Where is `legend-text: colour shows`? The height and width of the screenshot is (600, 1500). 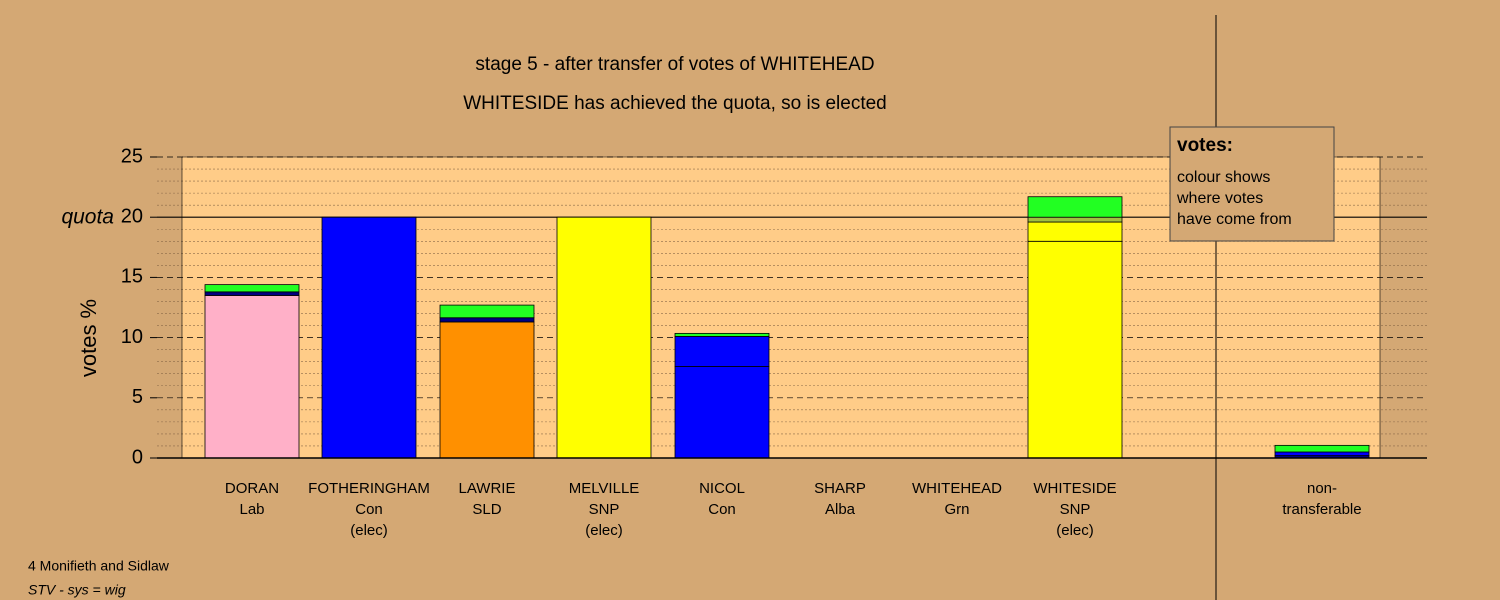 legend-text: colour shows is located at coordinates (1223, 177).